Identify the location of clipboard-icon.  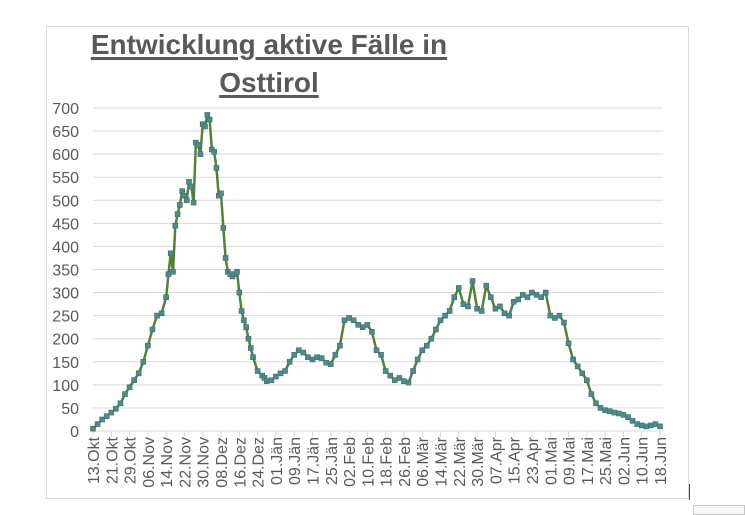
(719, 510).